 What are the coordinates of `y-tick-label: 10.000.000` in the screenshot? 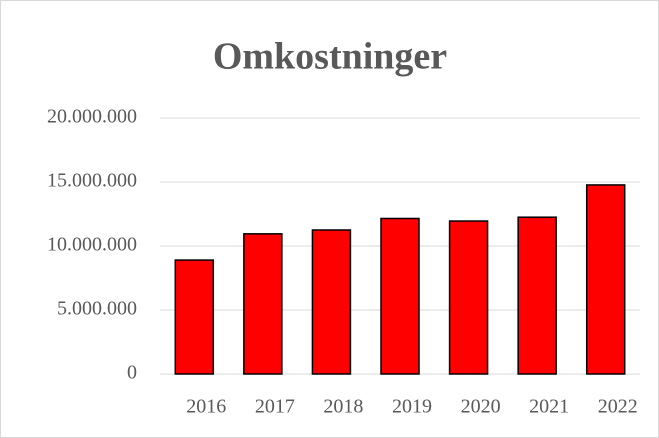 It's located at (92, 245).